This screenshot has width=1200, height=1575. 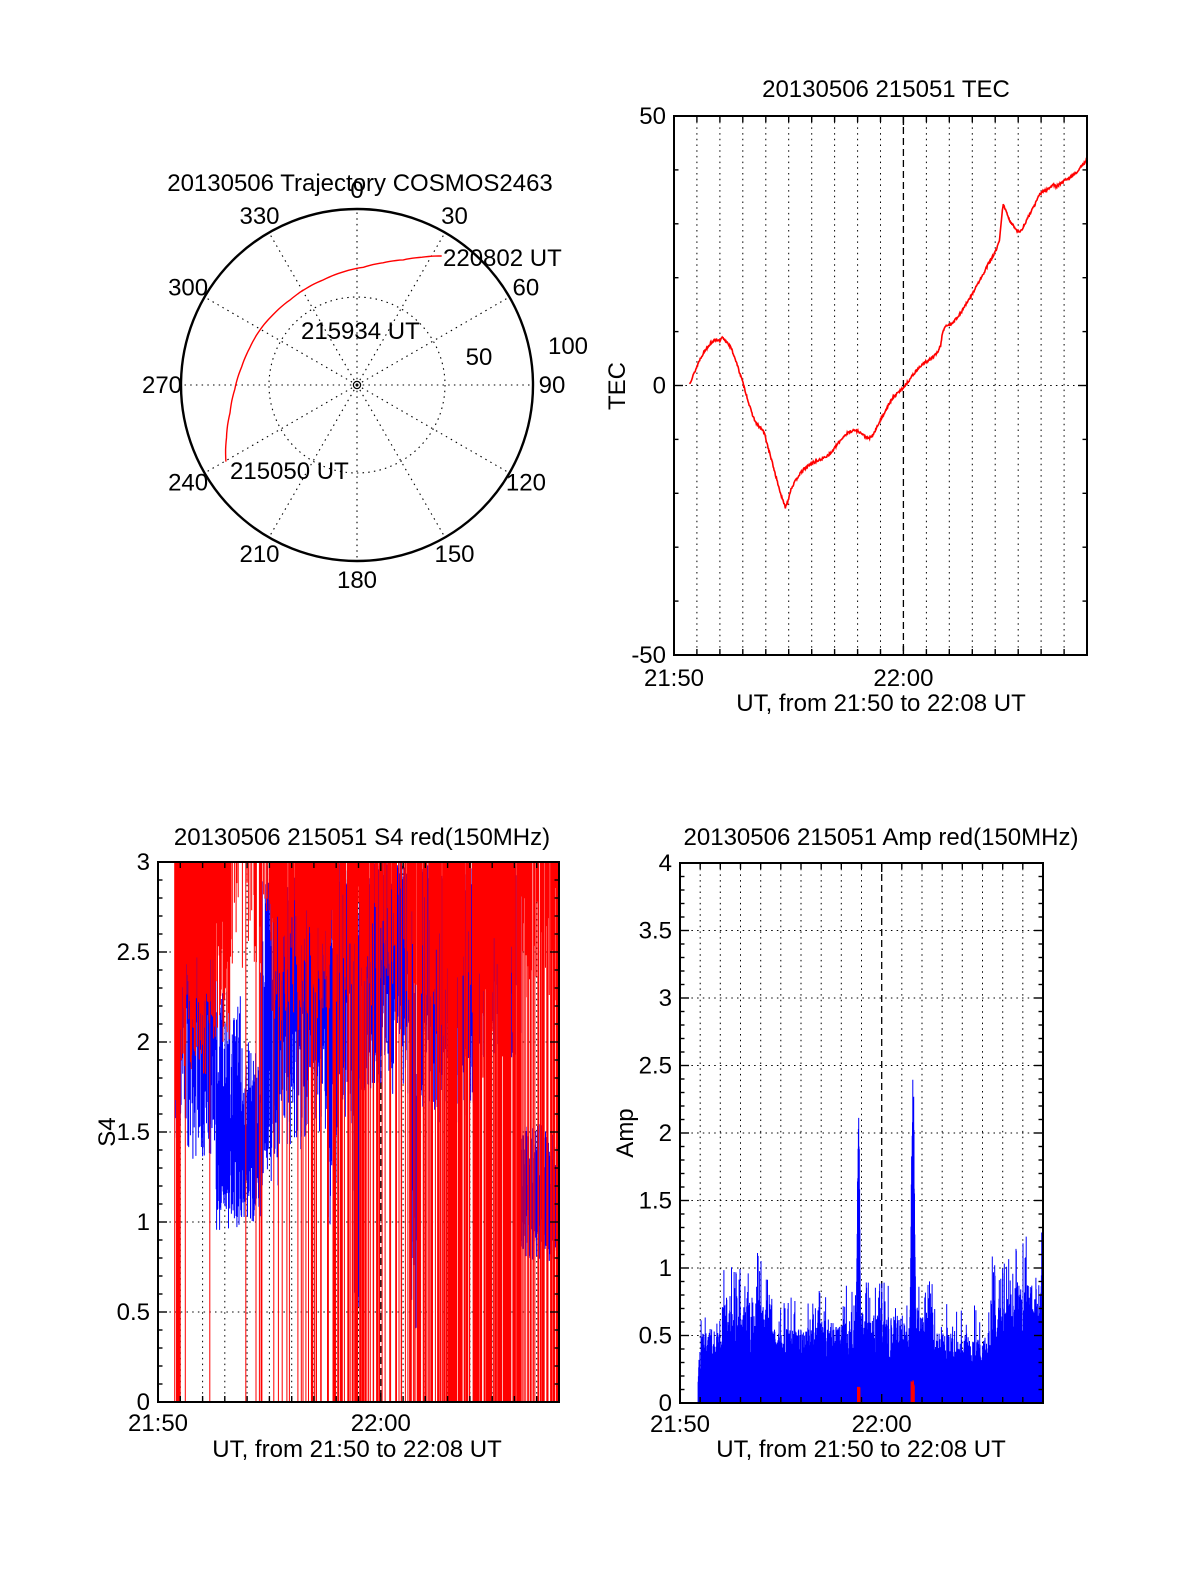 I want to click on tec-tick-labels: 21:50 22:00 50 0 -50, so click(x=782, y=397).